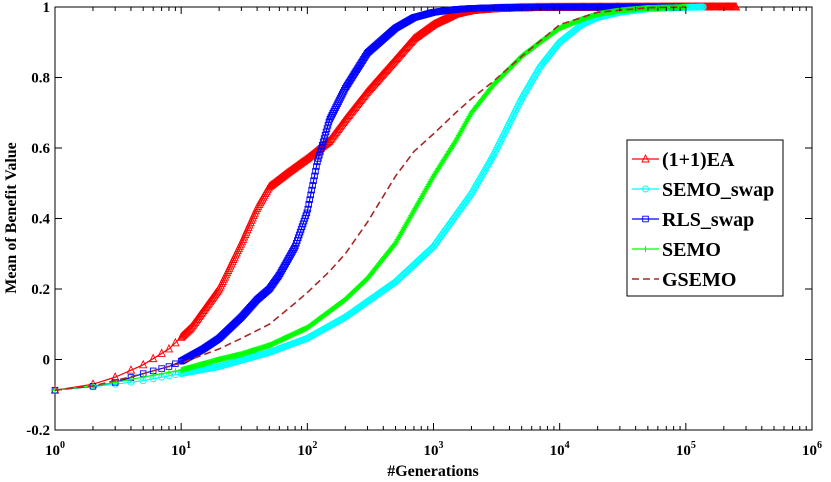 This screenshot has height=482, width=831. I want to click on x-tick-label: 10², so click(307, 449).